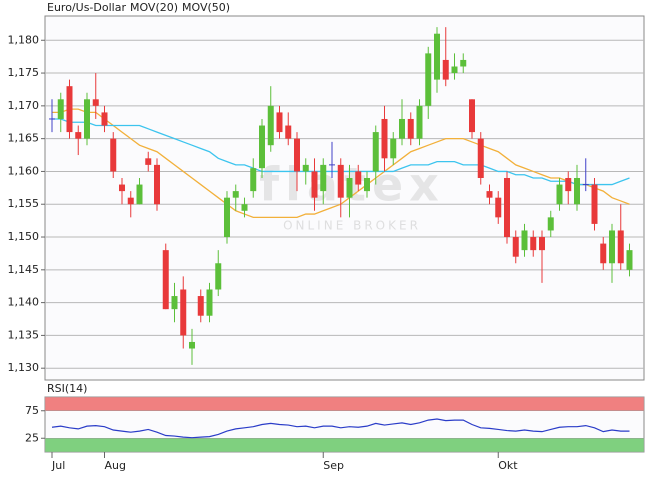 Image resolution: width=645 pixels, height=478 pixels. I want to click on y-tick-label: 1,175, so click(24, 72).